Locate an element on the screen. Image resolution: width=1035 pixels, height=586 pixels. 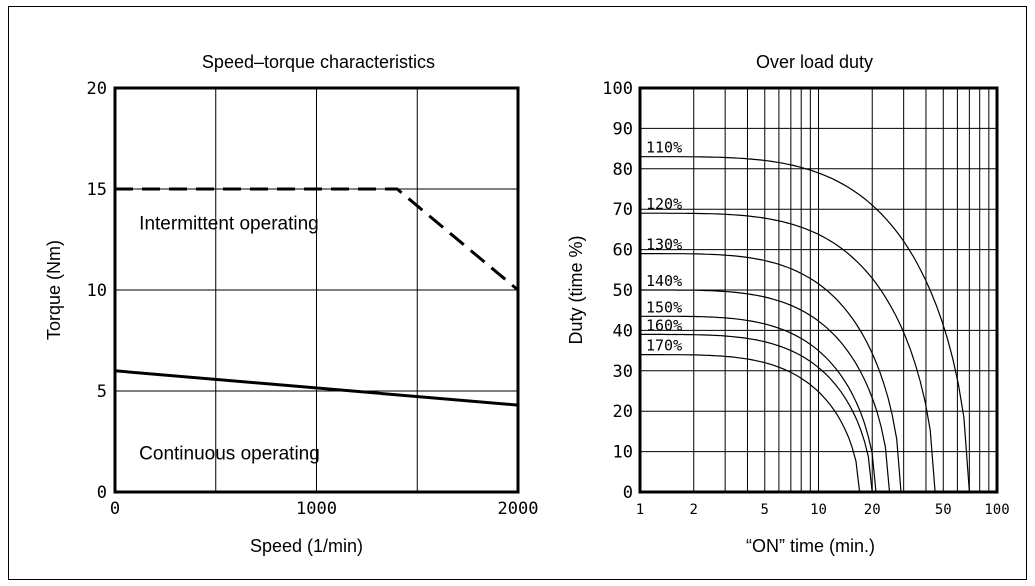
chart-title: Speed–torque characteristics is located at coordinates (318, 62).